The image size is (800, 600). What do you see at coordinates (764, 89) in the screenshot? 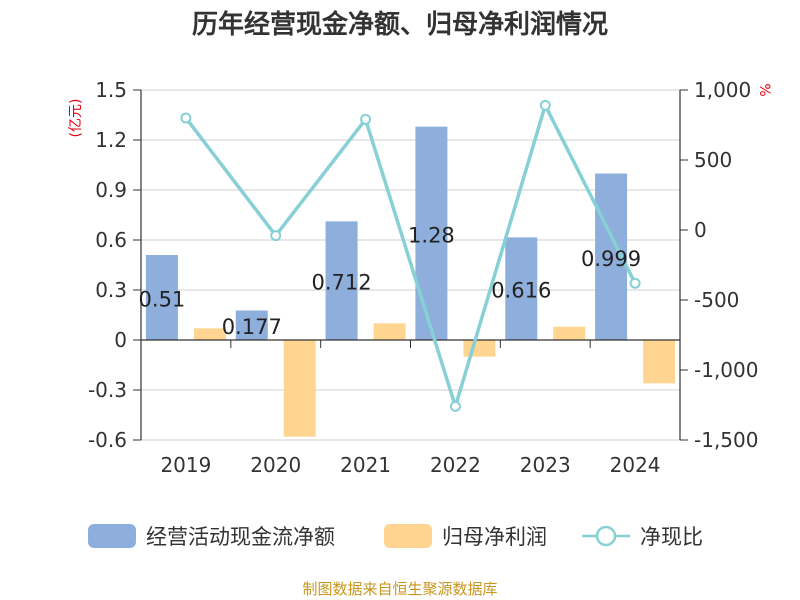
I see `right-axis-unit: %` at bounding box center [764, 89].